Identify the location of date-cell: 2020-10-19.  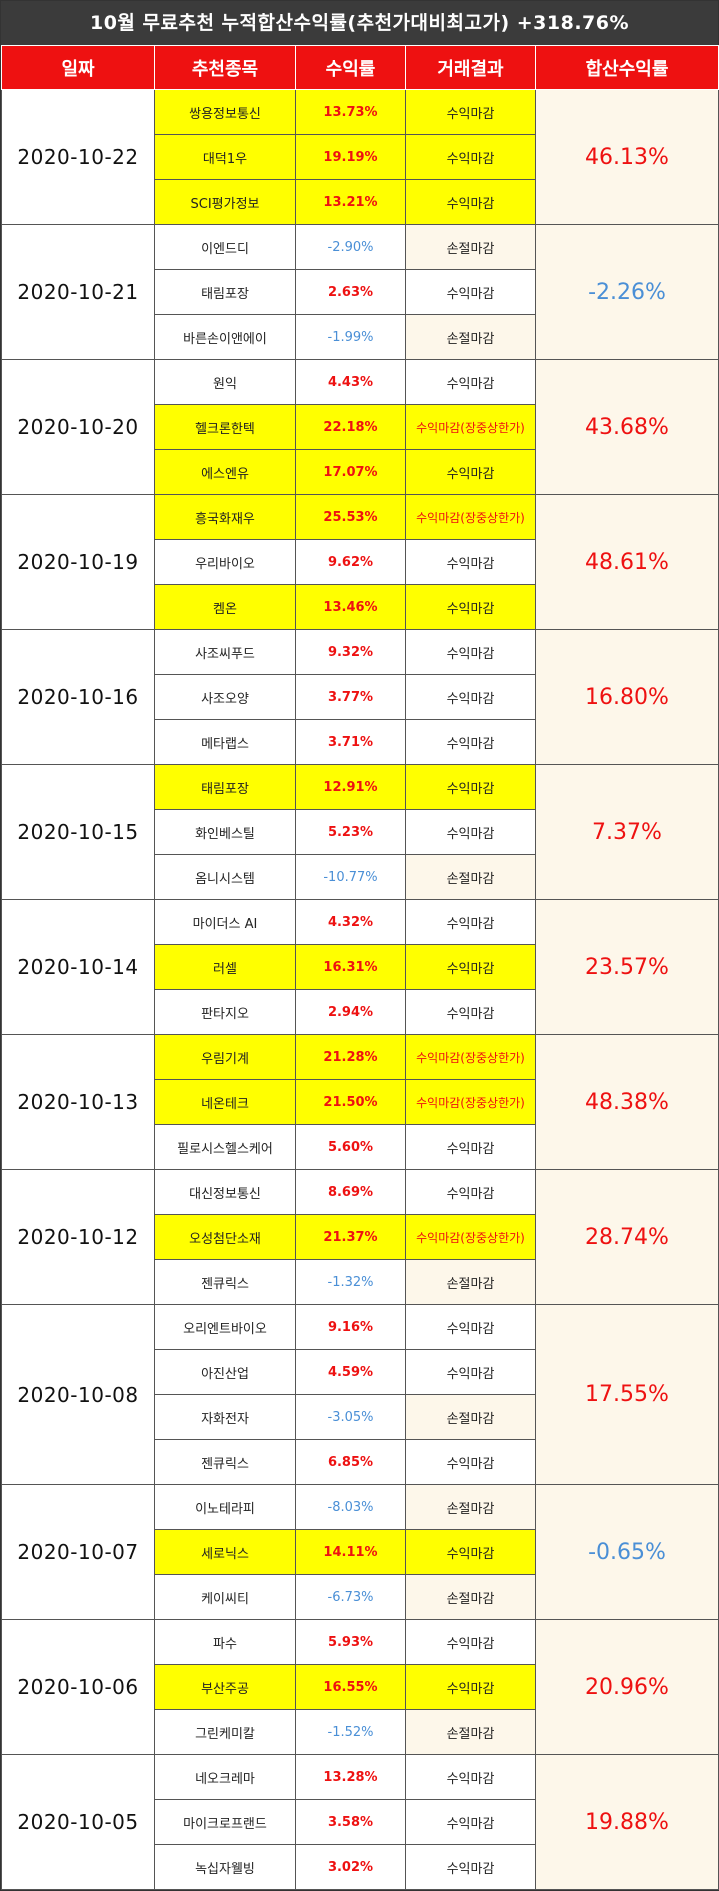
(78, 562).